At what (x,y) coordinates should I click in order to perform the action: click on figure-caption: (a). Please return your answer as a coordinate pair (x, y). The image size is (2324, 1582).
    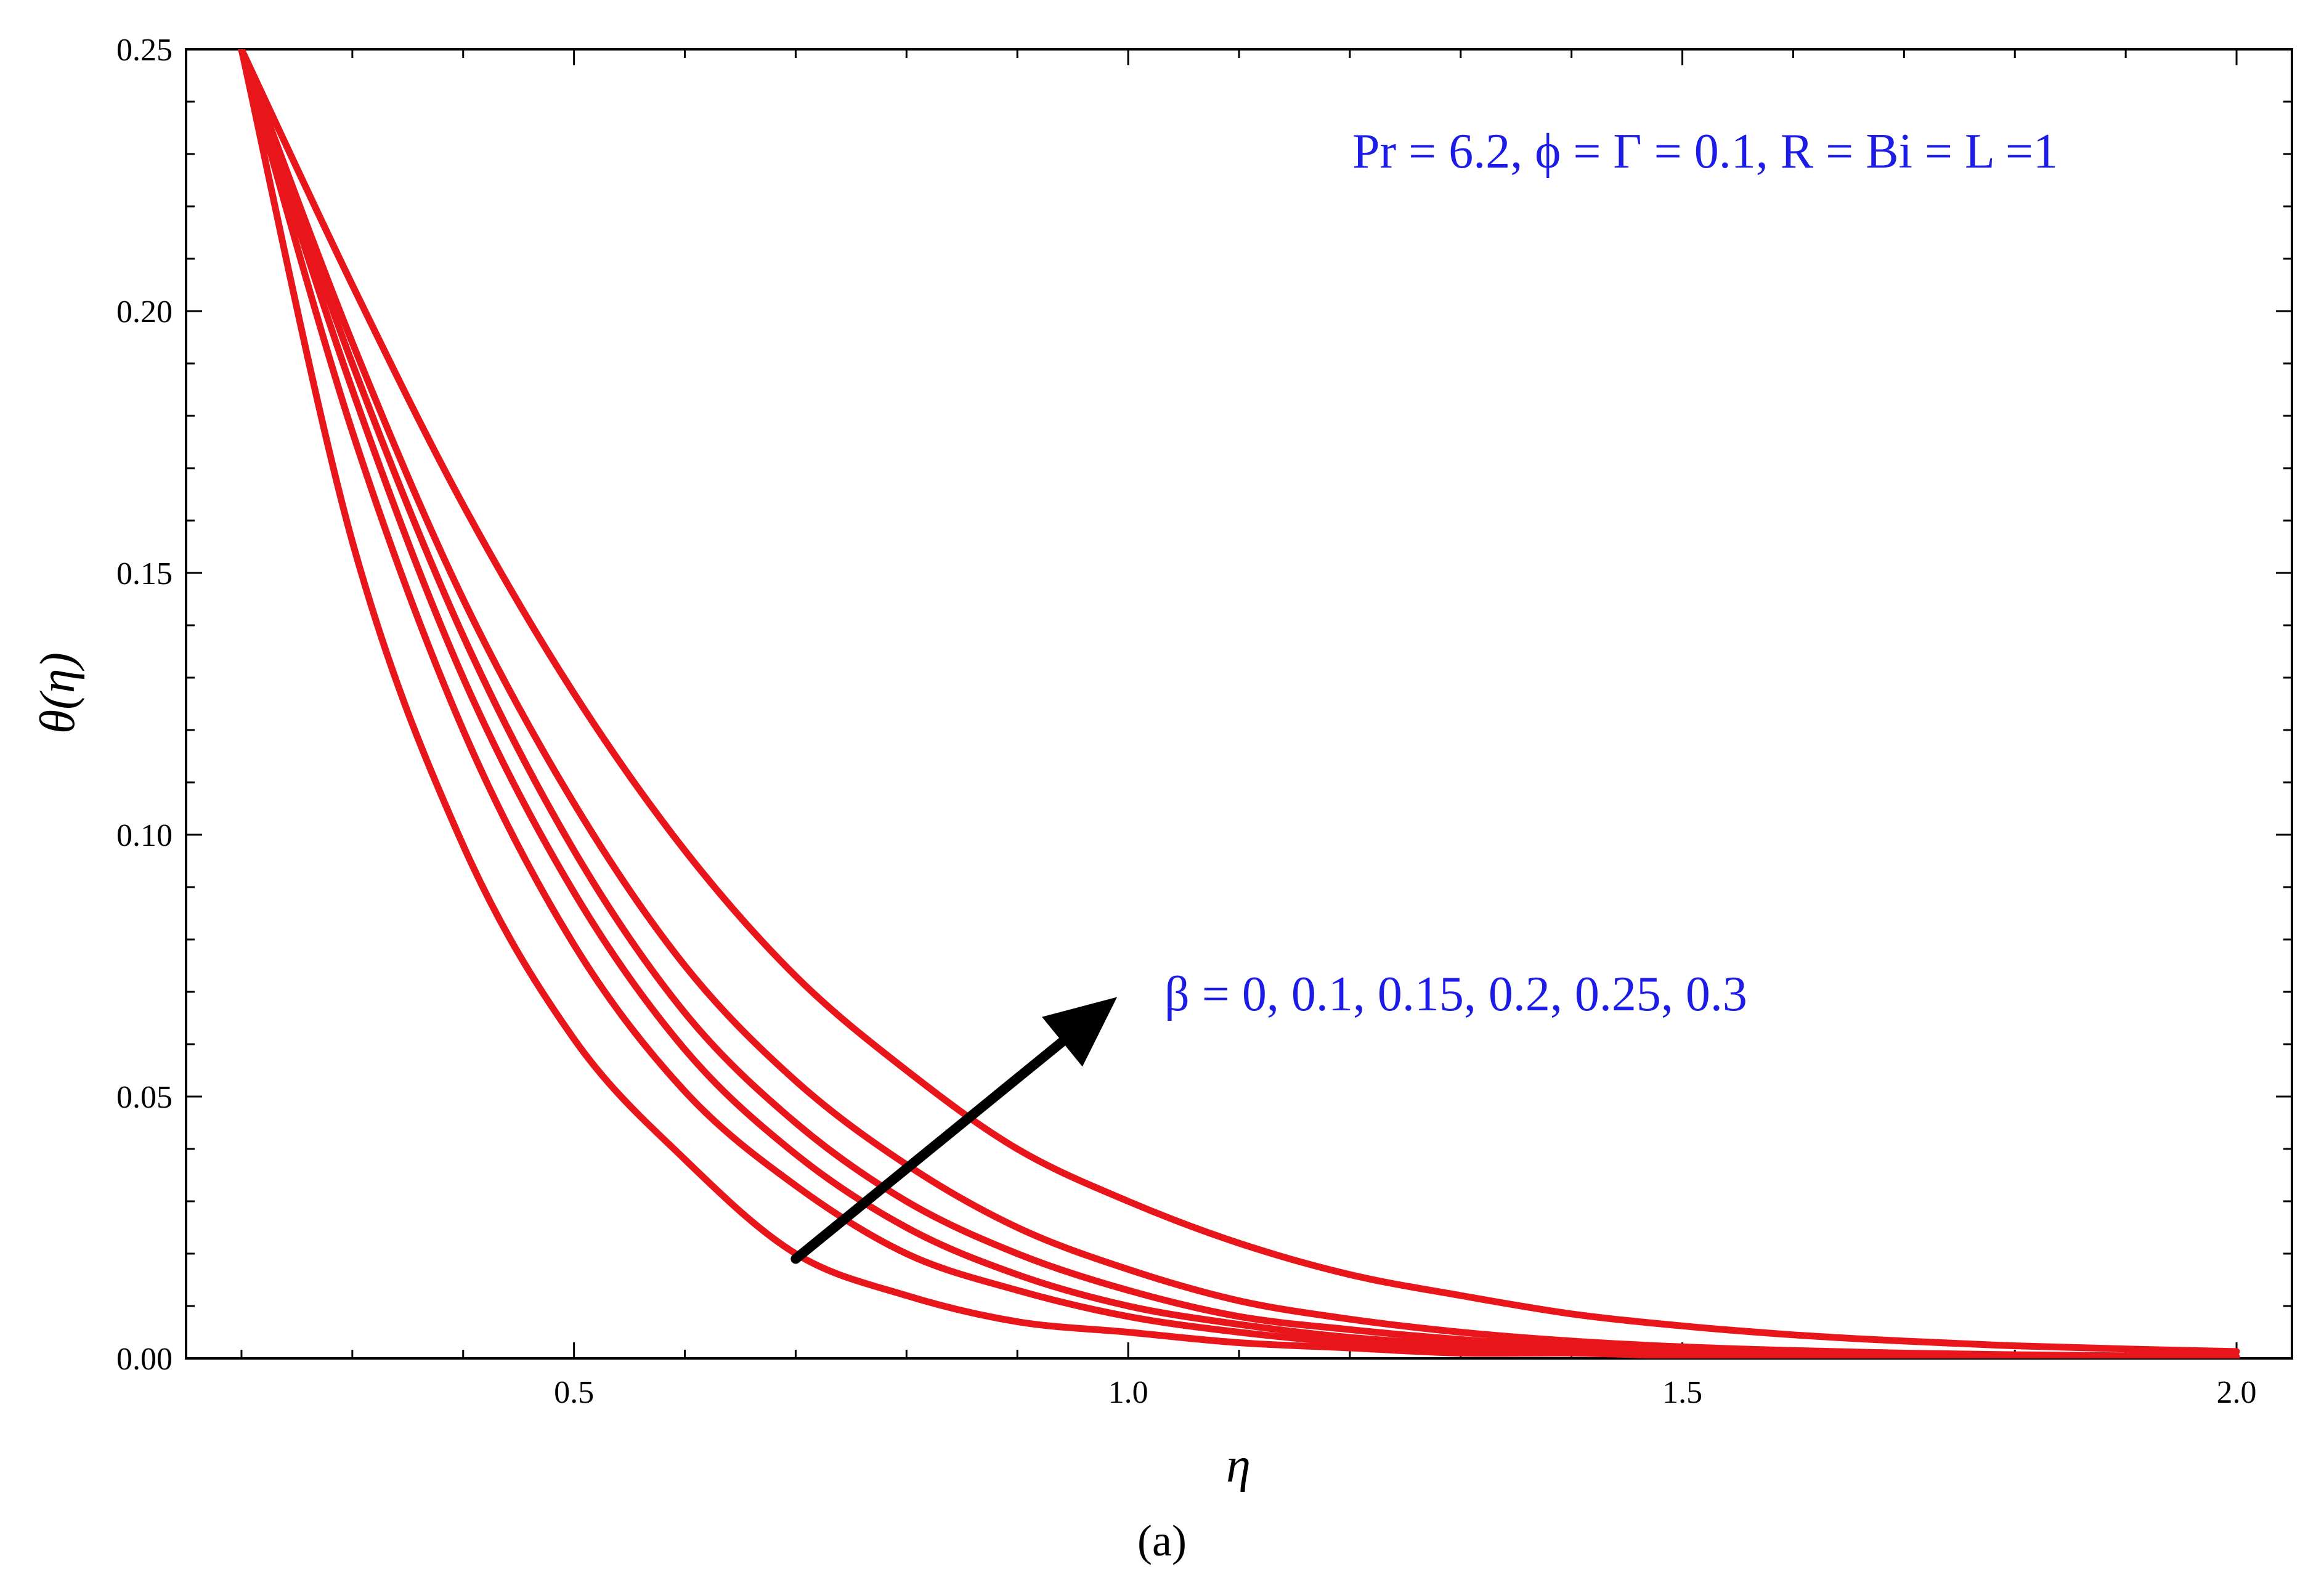
    Looking at the image, I should click on (1162, 1540).